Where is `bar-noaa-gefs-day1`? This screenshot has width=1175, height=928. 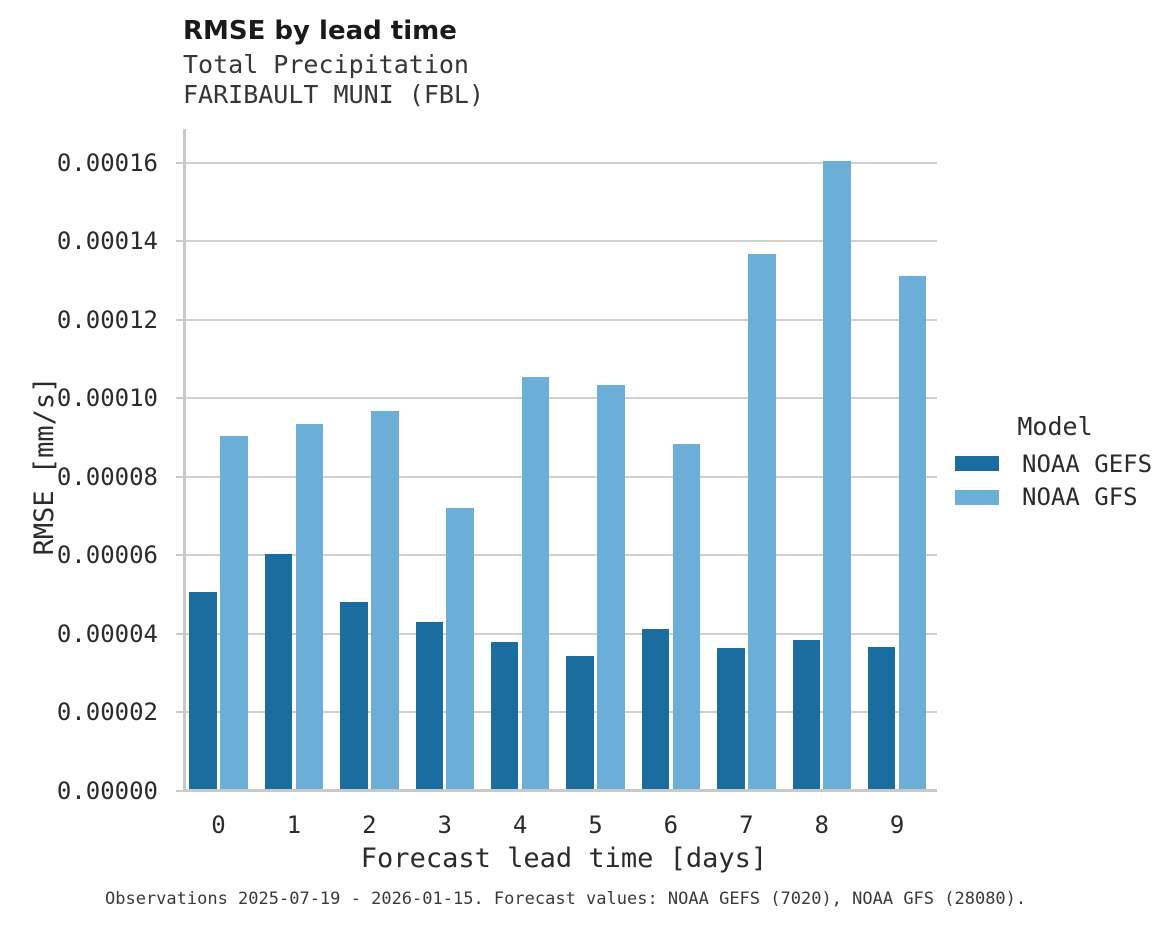 bar-noaa-gefs-day1 is located at coordinates (278, 671).